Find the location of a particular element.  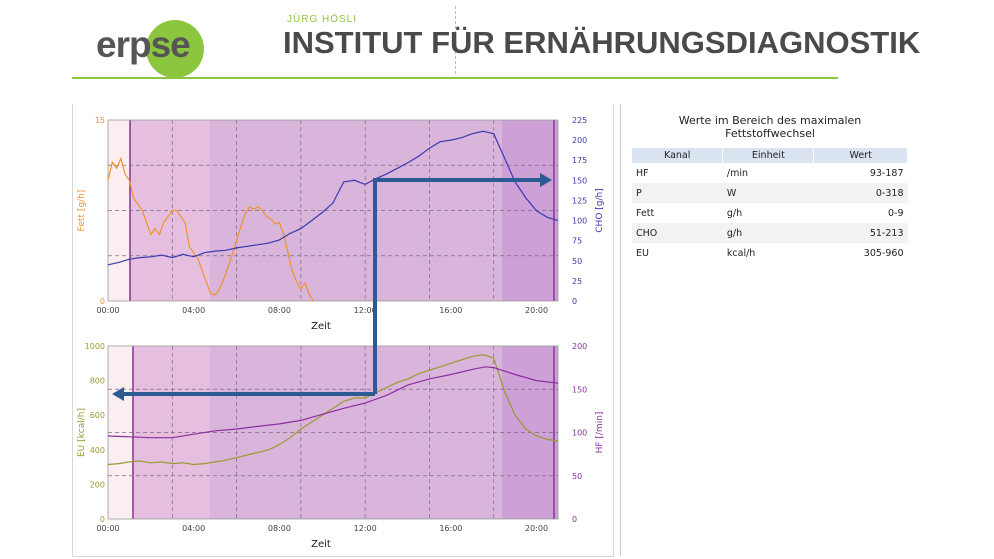

table-row: HF /min 93-187 is located at coordinates (770, 173).